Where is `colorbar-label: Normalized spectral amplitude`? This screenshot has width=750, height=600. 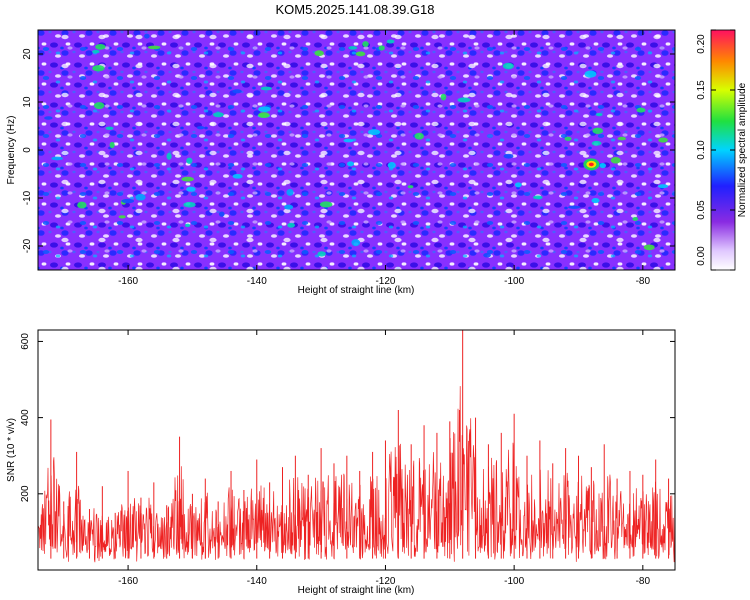
colorbar-label: Normalized spectral amplitude is located at coordinates (742, 149).